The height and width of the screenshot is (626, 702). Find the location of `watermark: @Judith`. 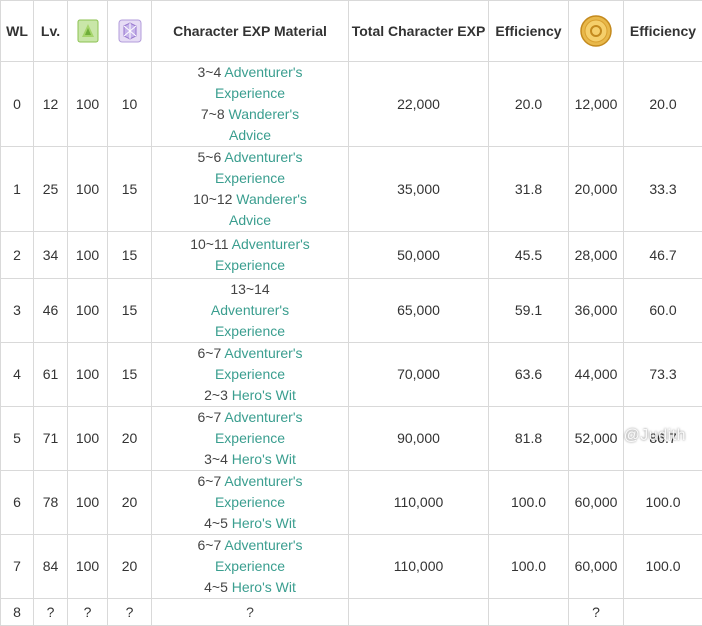

watermark: @Judith is located at coordinates (655, 436).